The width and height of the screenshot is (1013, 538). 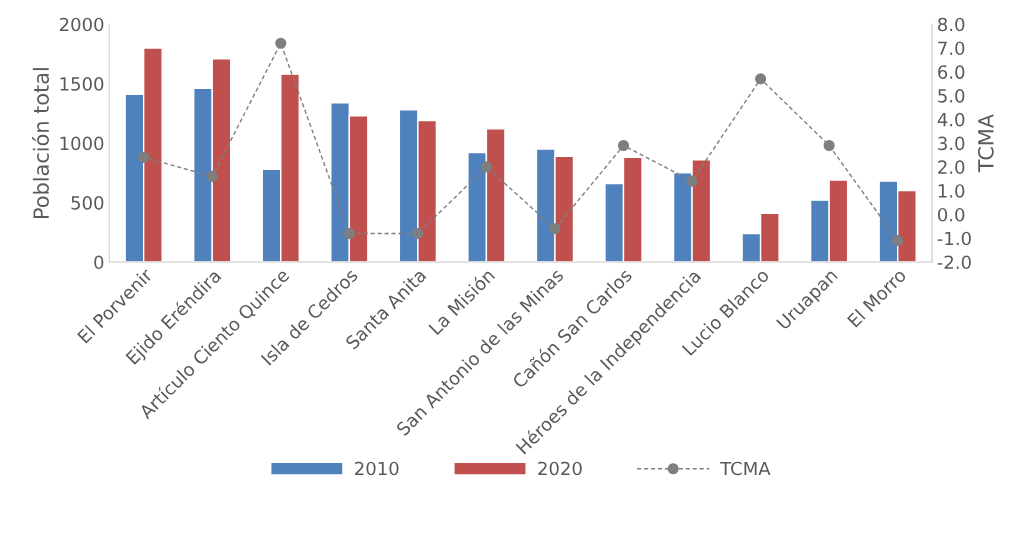 What do you see at coordinates (951, 167) in the screenshot?
I see `y2-tick-label: 2.0` at bounding box center [951, 167].